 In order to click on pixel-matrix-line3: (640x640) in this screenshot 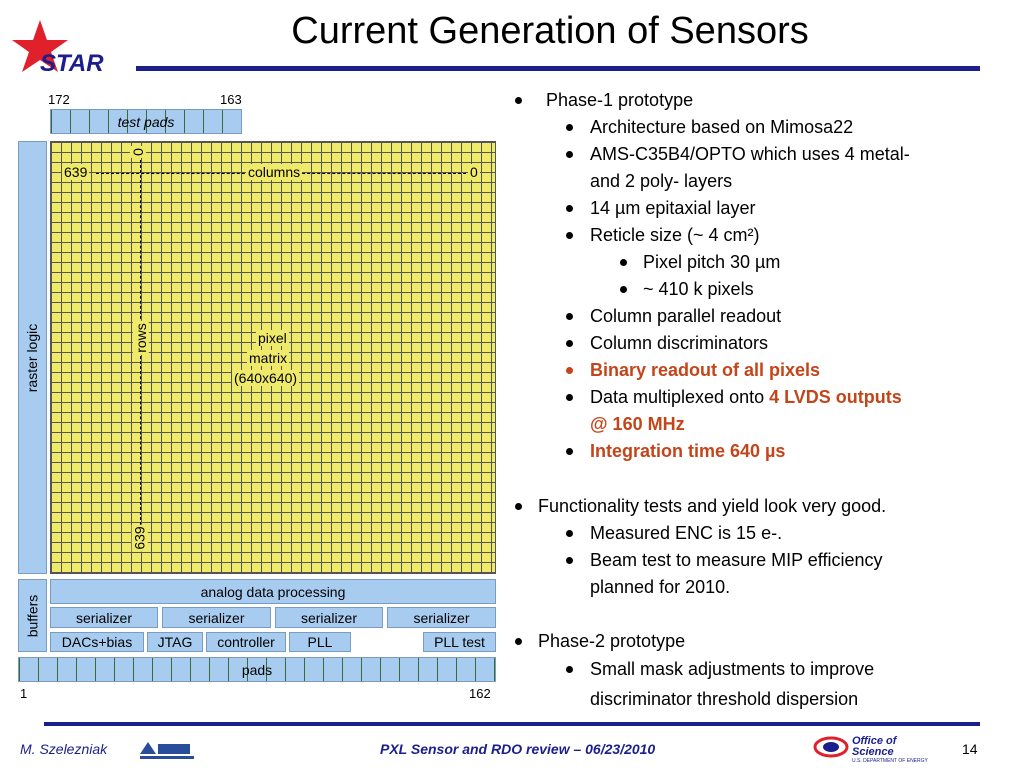, I will do `click(266, 378)`.